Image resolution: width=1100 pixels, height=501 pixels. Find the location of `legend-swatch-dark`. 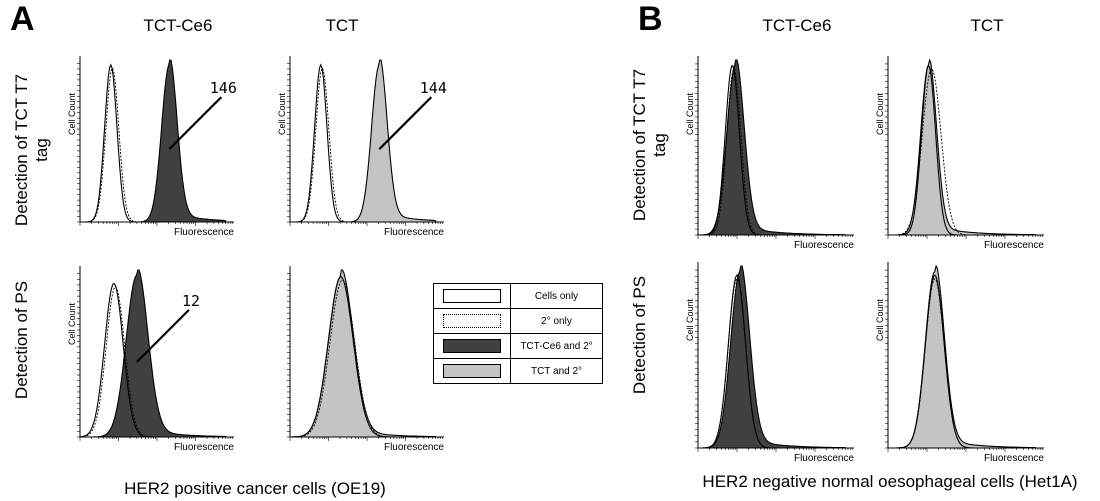

legend-swatch-dark is located at coordinates (472, 346).